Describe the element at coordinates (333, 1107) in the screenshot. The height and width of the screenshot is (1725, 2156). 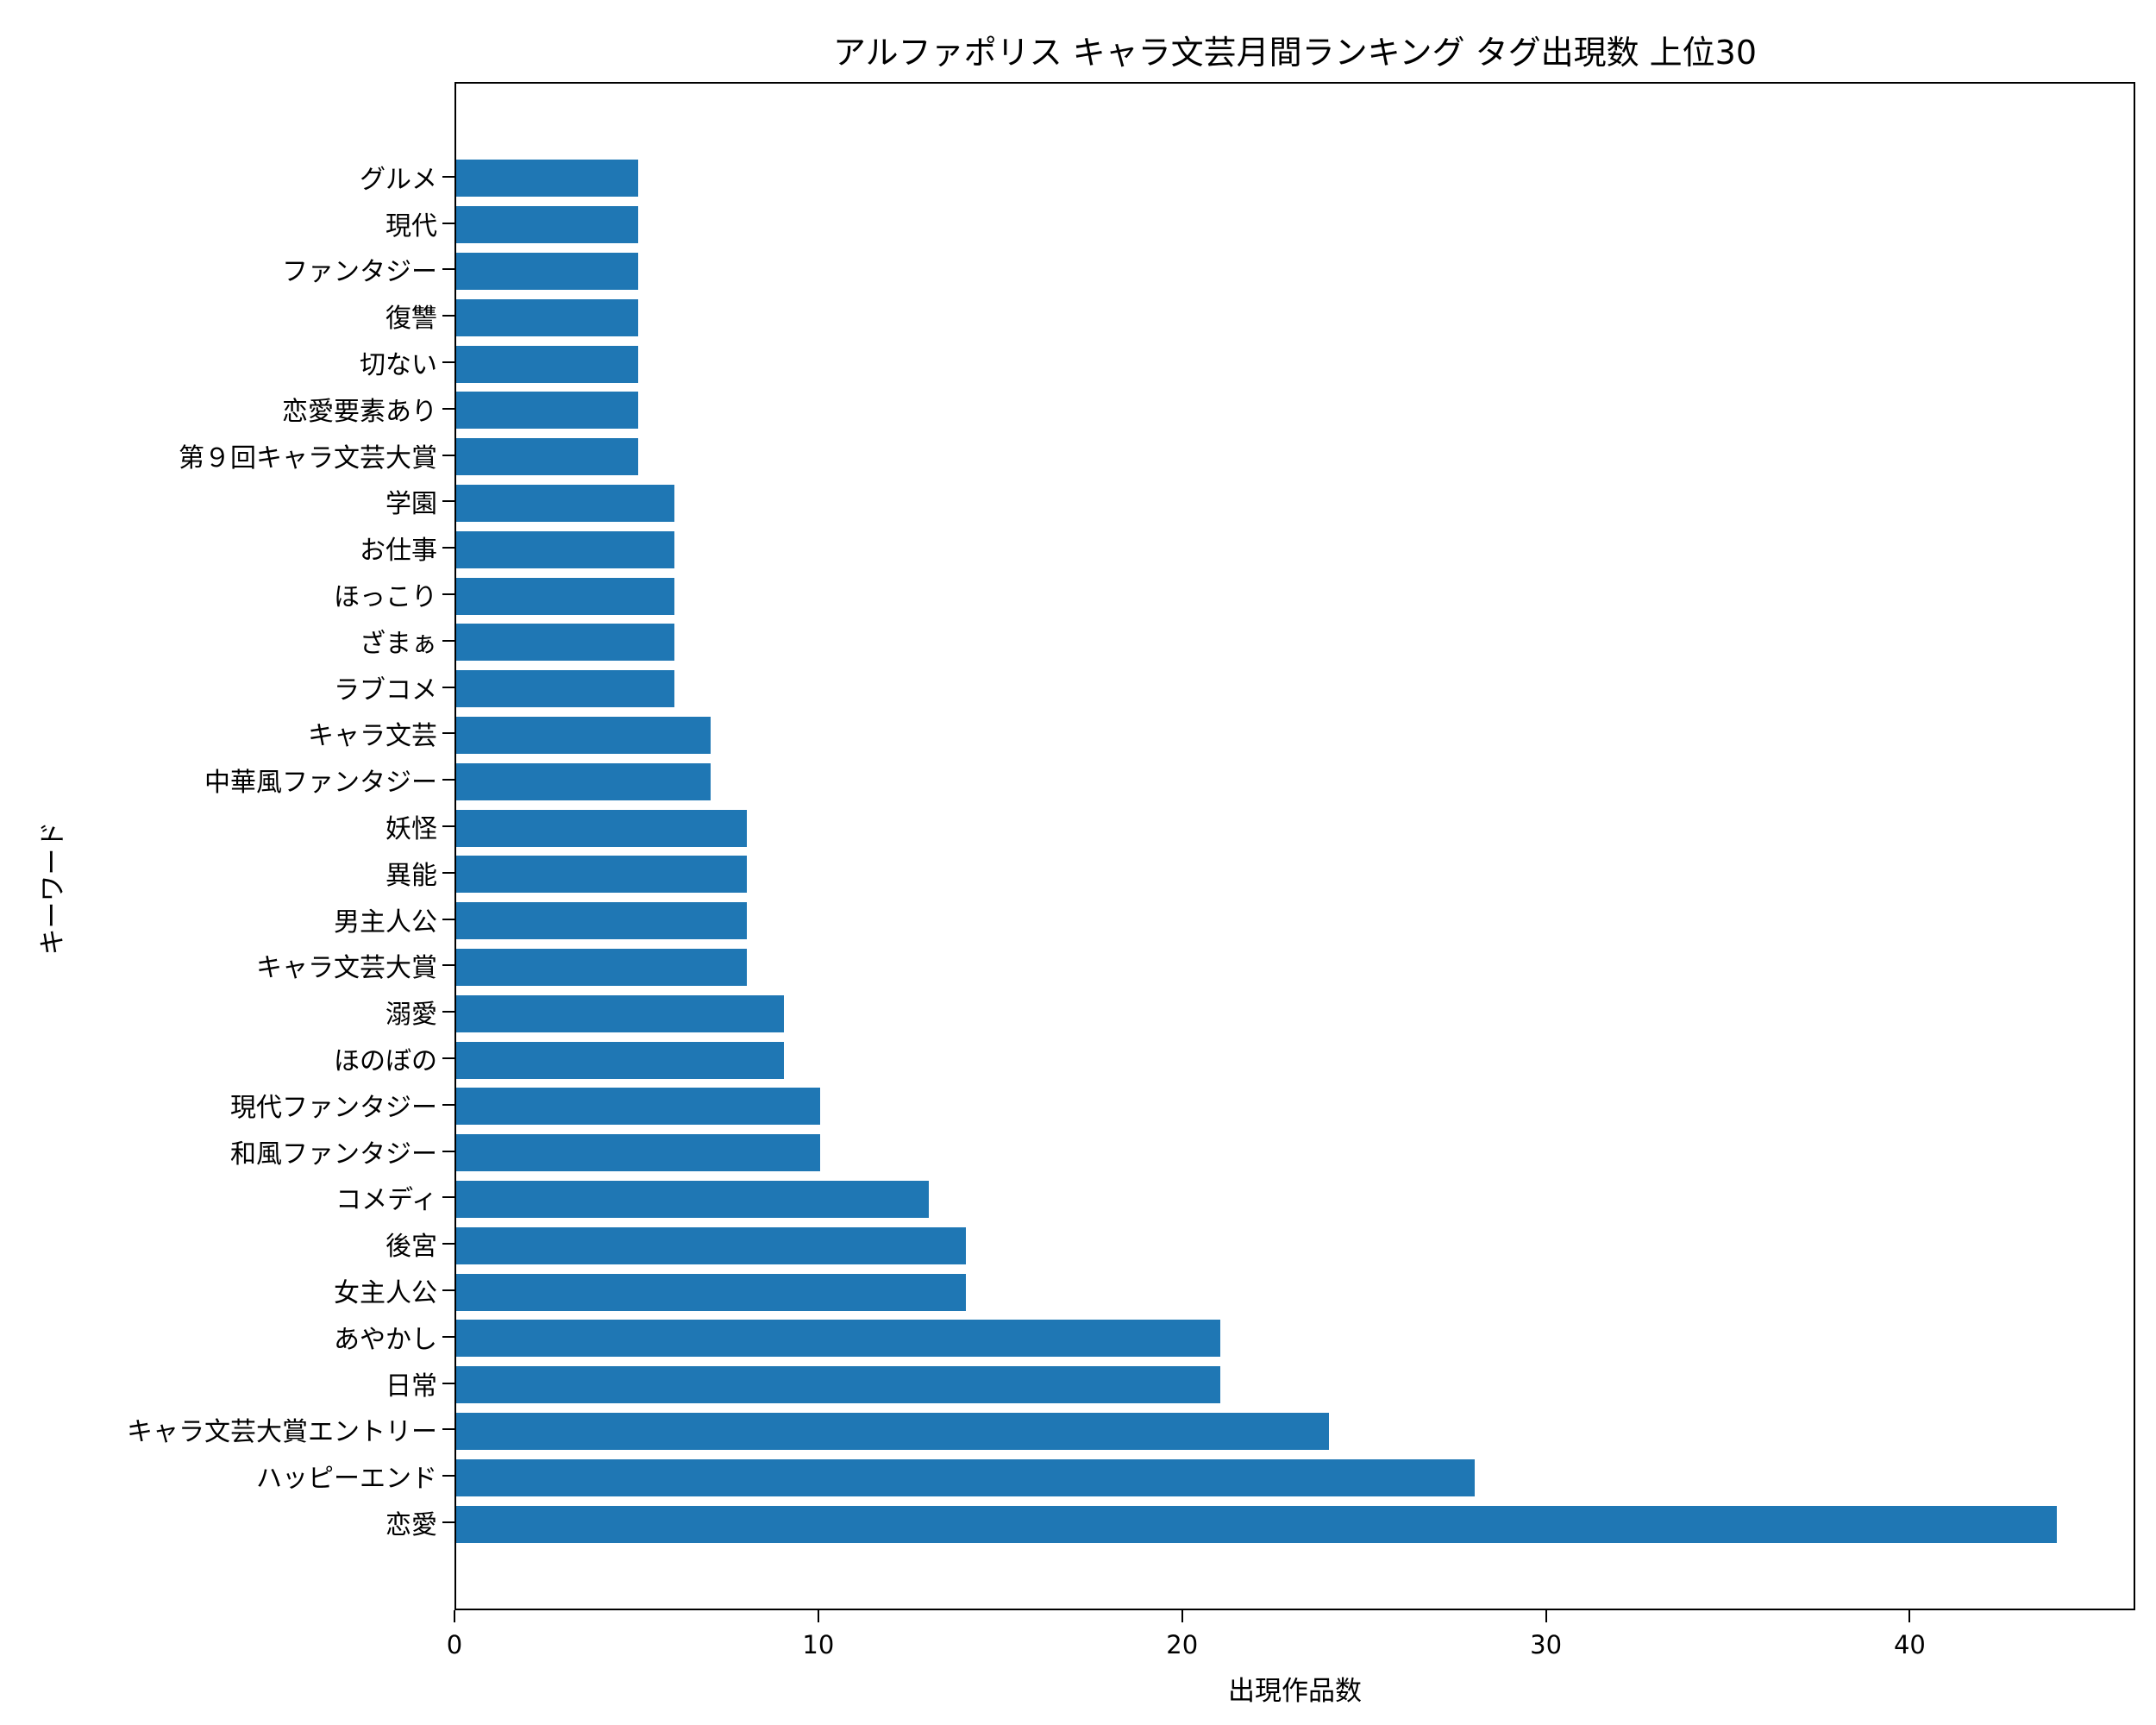
I see `y-tick-label: 現代ファンタジー` at that location.